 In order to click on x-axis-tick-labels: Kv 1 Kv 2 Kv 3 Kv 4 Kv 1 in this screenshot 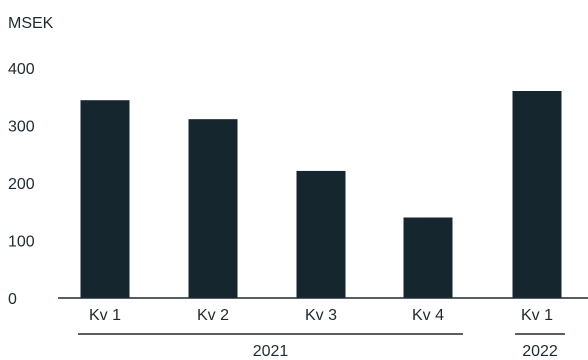, I will do `click(321, 315)`.